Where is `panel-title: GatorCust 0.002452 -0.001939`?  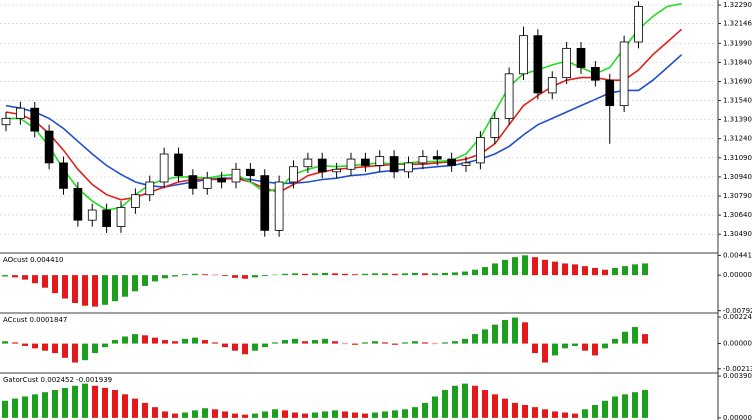
panel-title: GatorCust 0.002452 -0.001939 is located at coordinates (57, 380).